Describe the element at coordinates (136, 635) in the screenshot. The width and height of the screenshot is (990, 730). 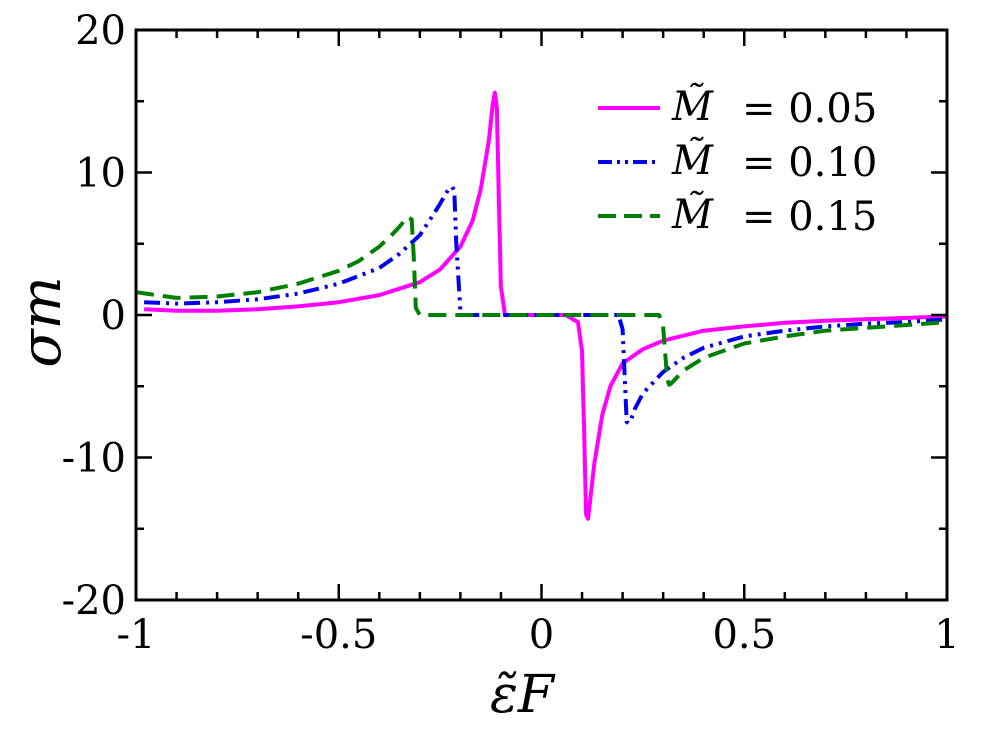
I see `x-tick-label: -1` at that location.